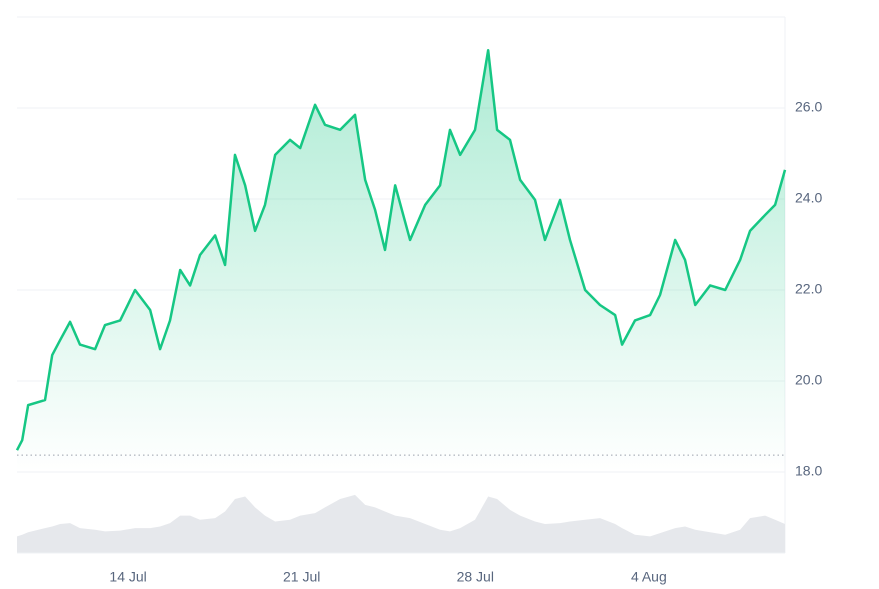 The width and height of the screenshot is (879, 589). Describe the element at coordinates (808, 198) in the screenshot. I see `y-tick-label: 24.0` at that location.